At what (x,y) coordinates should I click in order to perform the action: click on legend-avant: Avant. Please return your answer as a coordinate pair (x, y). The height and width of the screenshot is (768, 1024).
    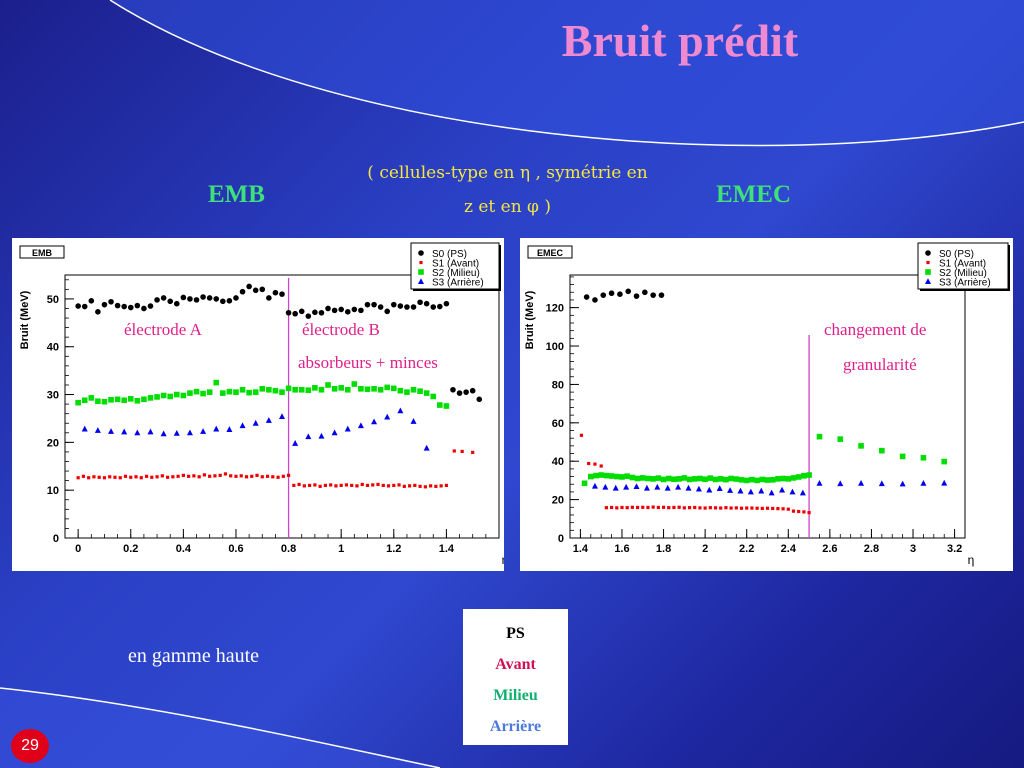
    Looking at the image, I should click on (515, 664).